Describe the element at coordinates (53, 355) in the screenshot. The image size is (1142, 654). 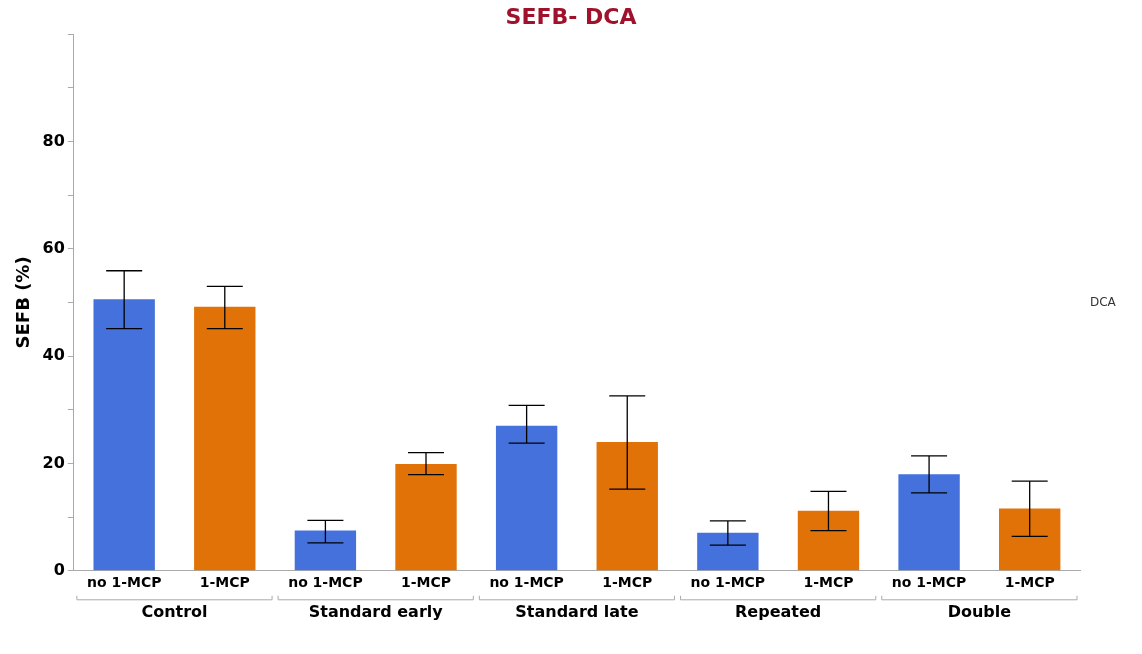
I see `y-tick-label: 40` at that location.